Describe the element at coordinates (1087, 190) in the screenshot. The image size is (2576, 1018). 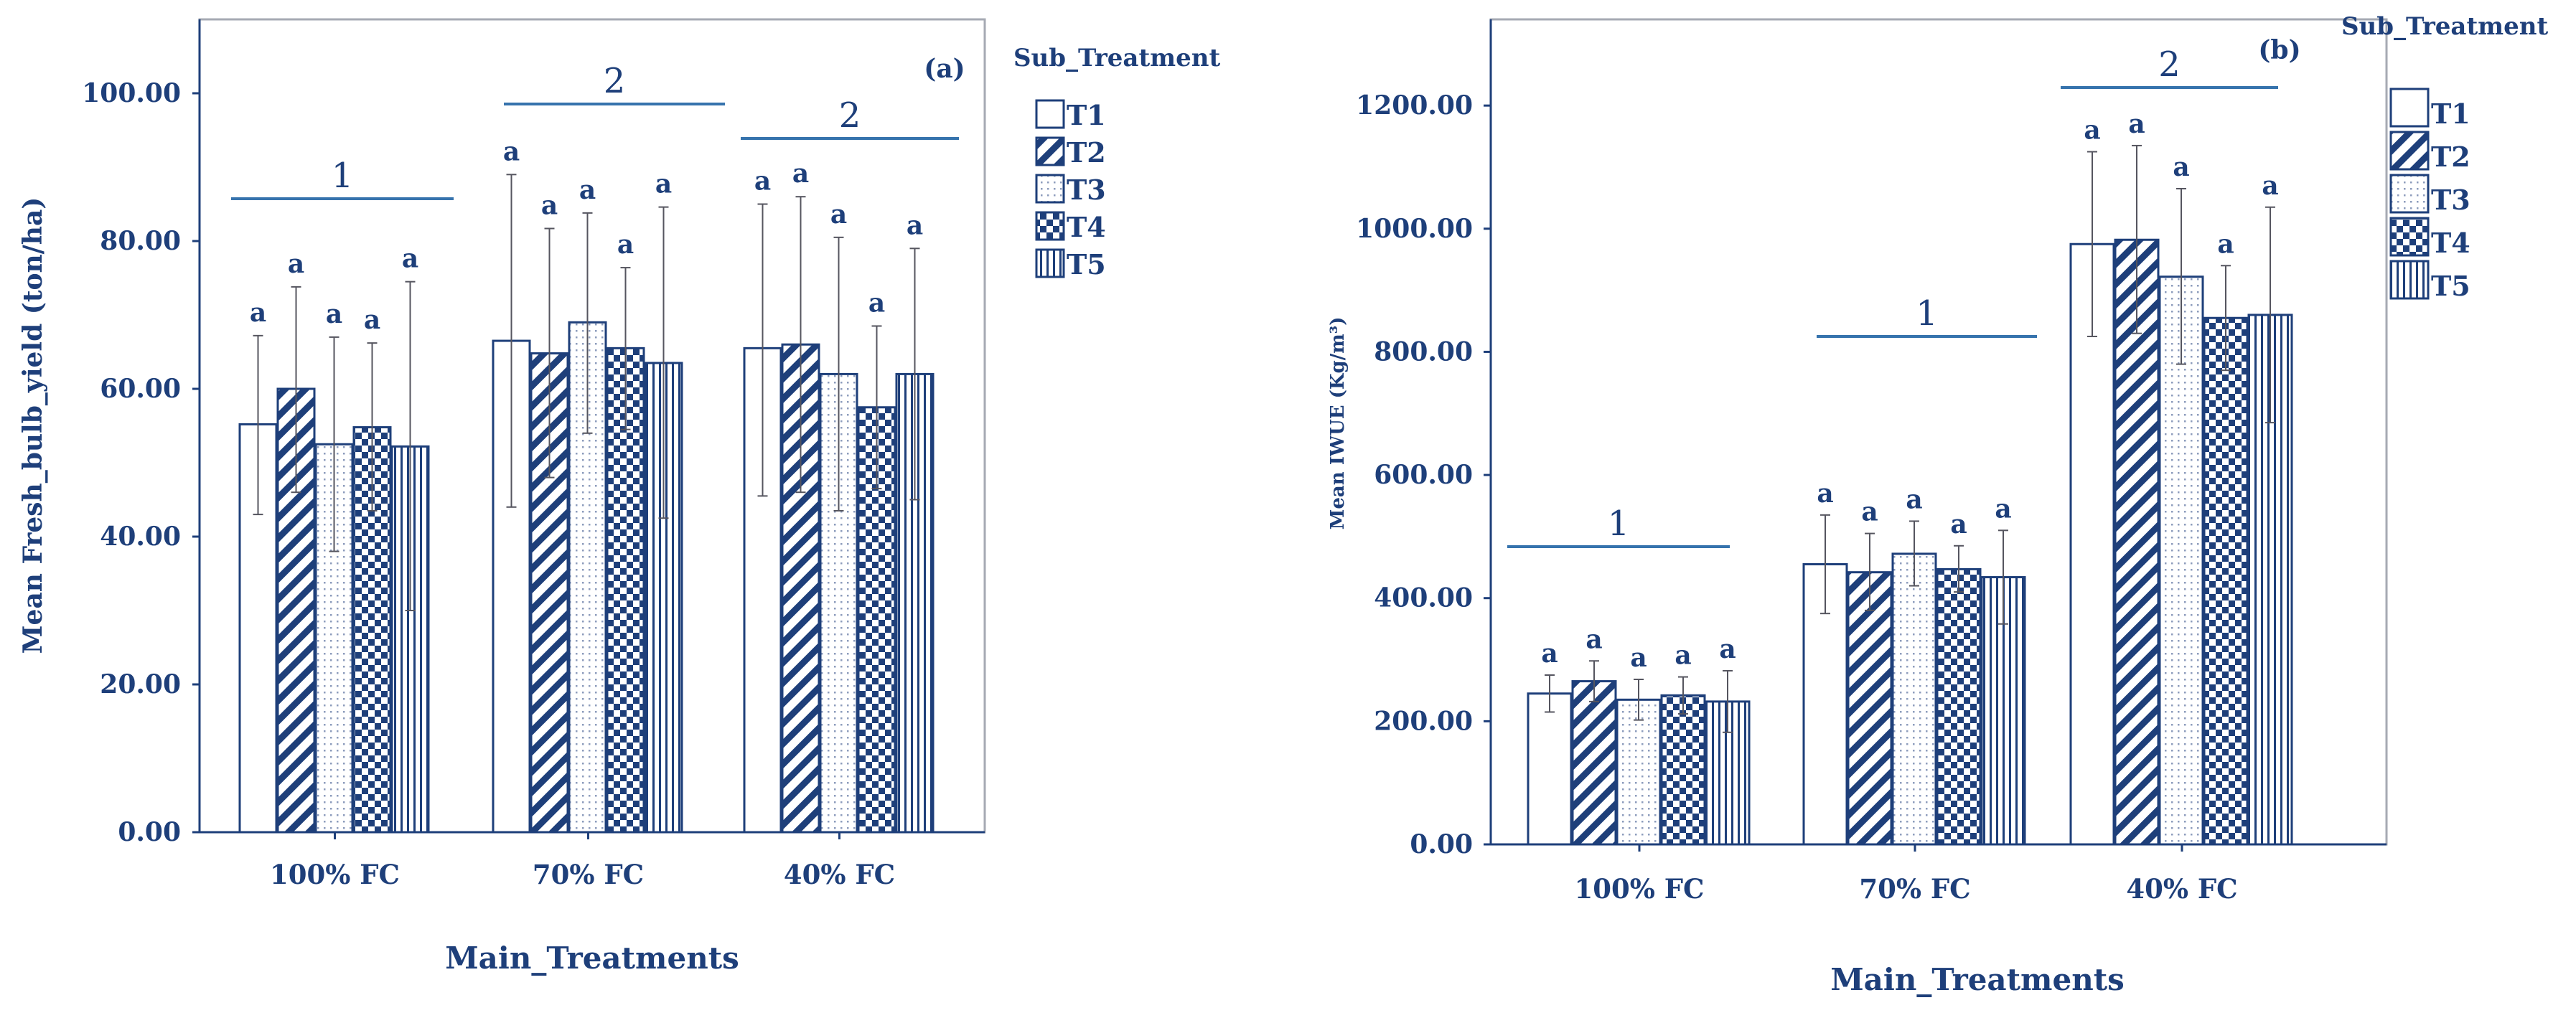
I see `legend-label-a-t3: T3` at that location.